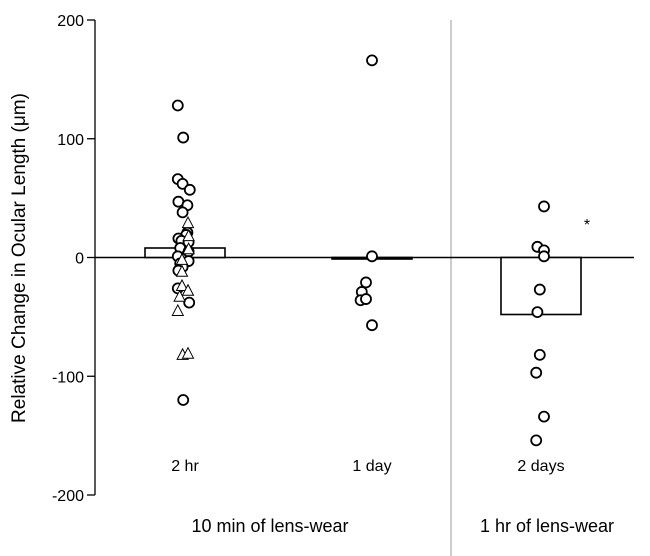 The width and height of the screenshot is (650, 556). I want to click on group-label: 1 hr of lens-wear, so click(547, 526).